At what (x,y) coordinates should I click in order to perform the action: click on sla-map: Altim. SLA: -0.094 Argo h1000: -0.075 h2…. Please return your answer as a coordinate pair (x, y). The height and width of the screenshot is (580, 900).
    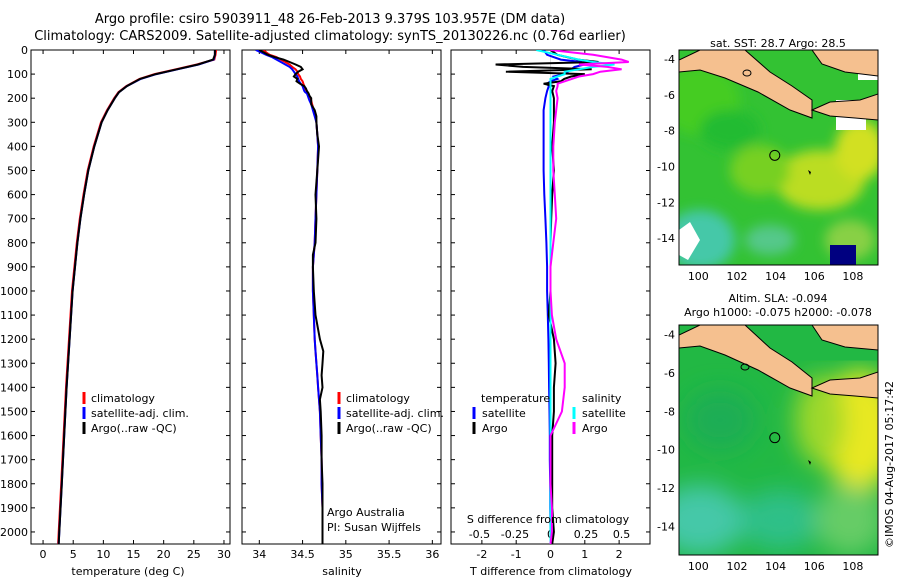
    Looking at the image, I should click on (778, 424).